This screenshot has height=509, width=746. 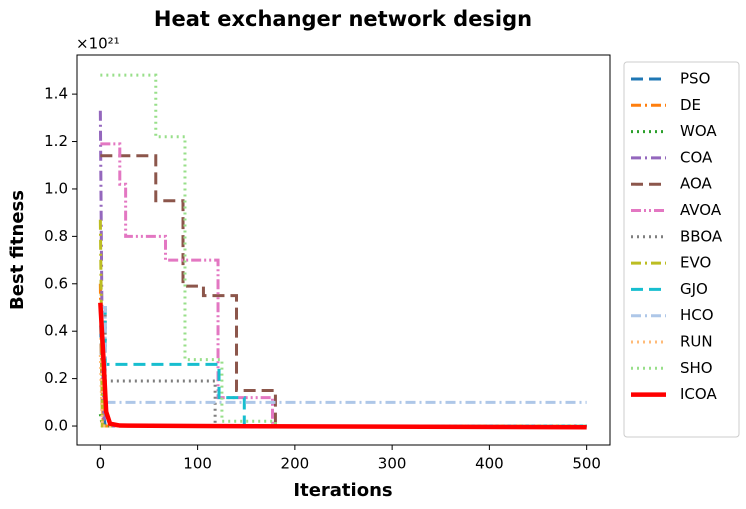 I want to click on y-tick-label: 0.0, so click(x=56, y=426).